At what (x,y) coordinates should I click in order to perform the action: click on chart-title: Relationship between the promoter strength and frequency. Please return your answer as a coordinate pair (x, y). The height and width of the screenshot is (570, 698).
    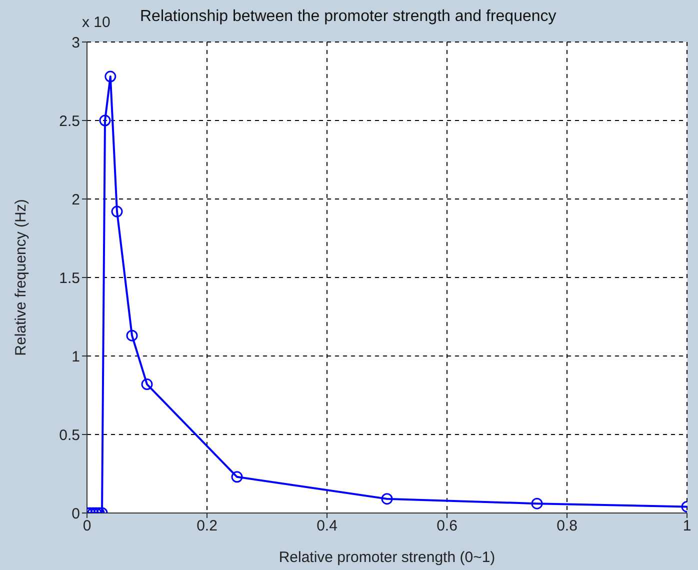
    Looking at the image, I should click on (349, 17).